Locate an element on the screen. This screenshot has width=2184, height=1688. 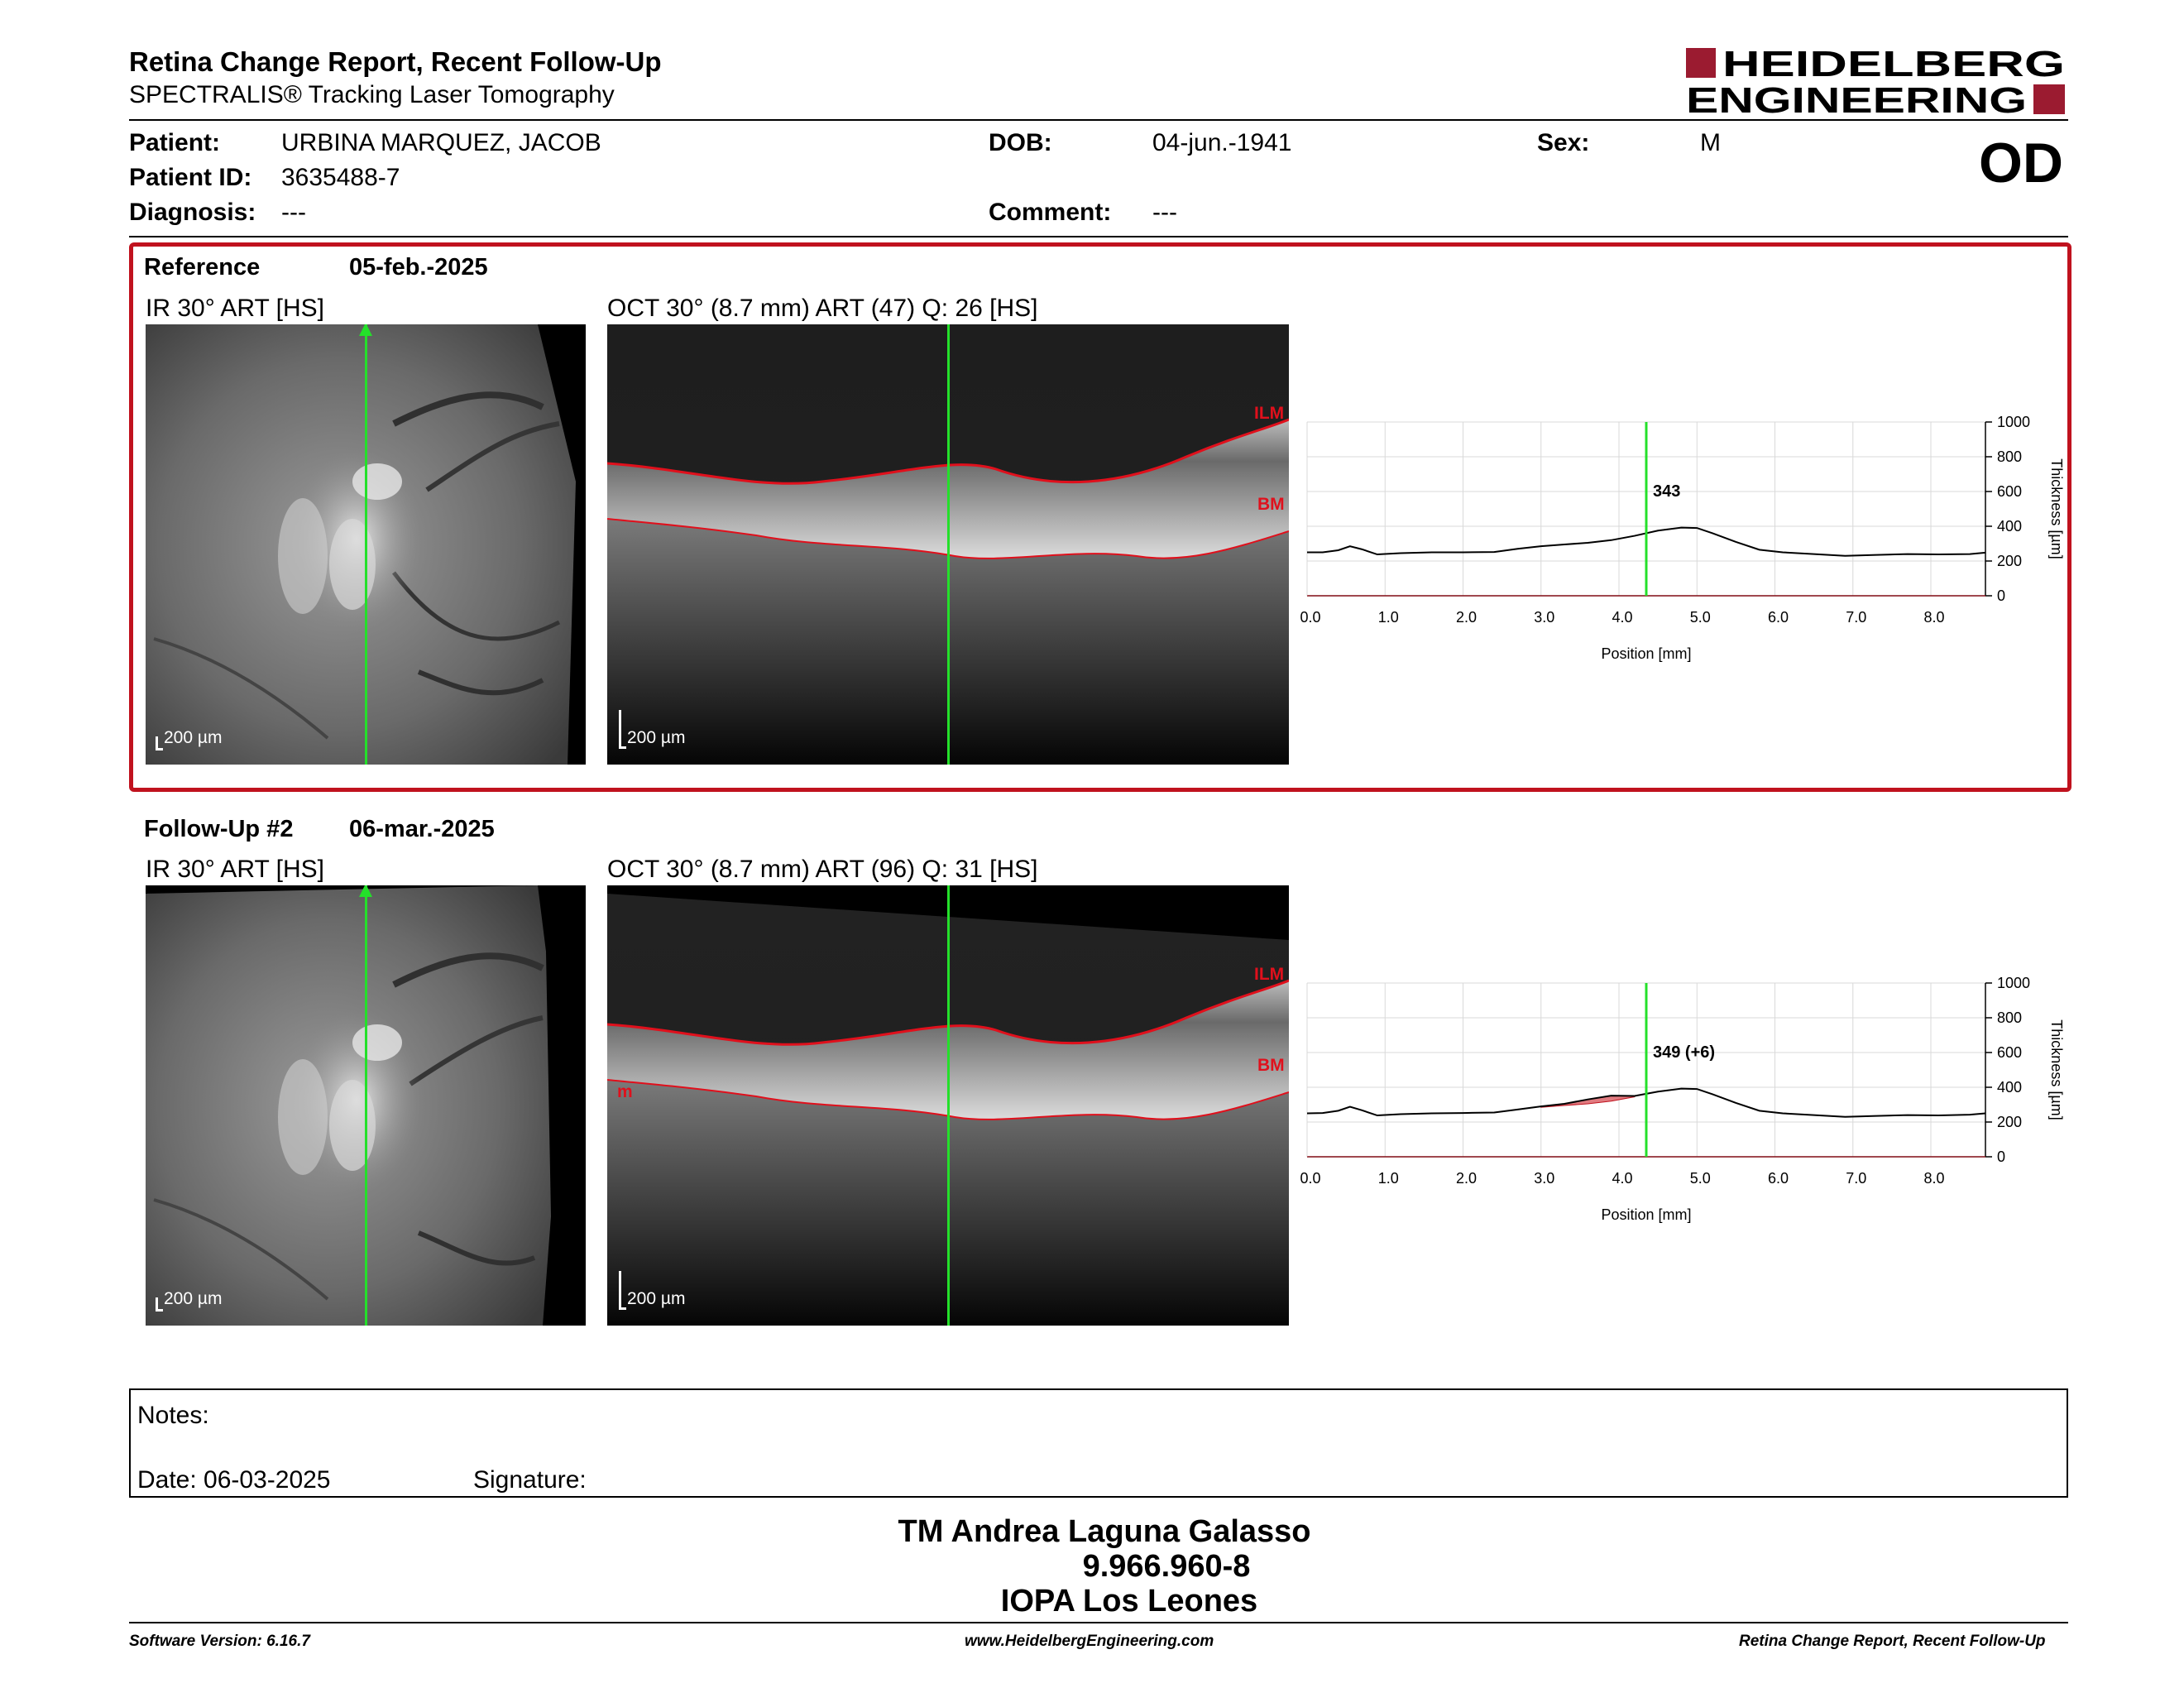
patient-name: URBINA MARQUEZ, JACOB is located at coordinates (441, 142).